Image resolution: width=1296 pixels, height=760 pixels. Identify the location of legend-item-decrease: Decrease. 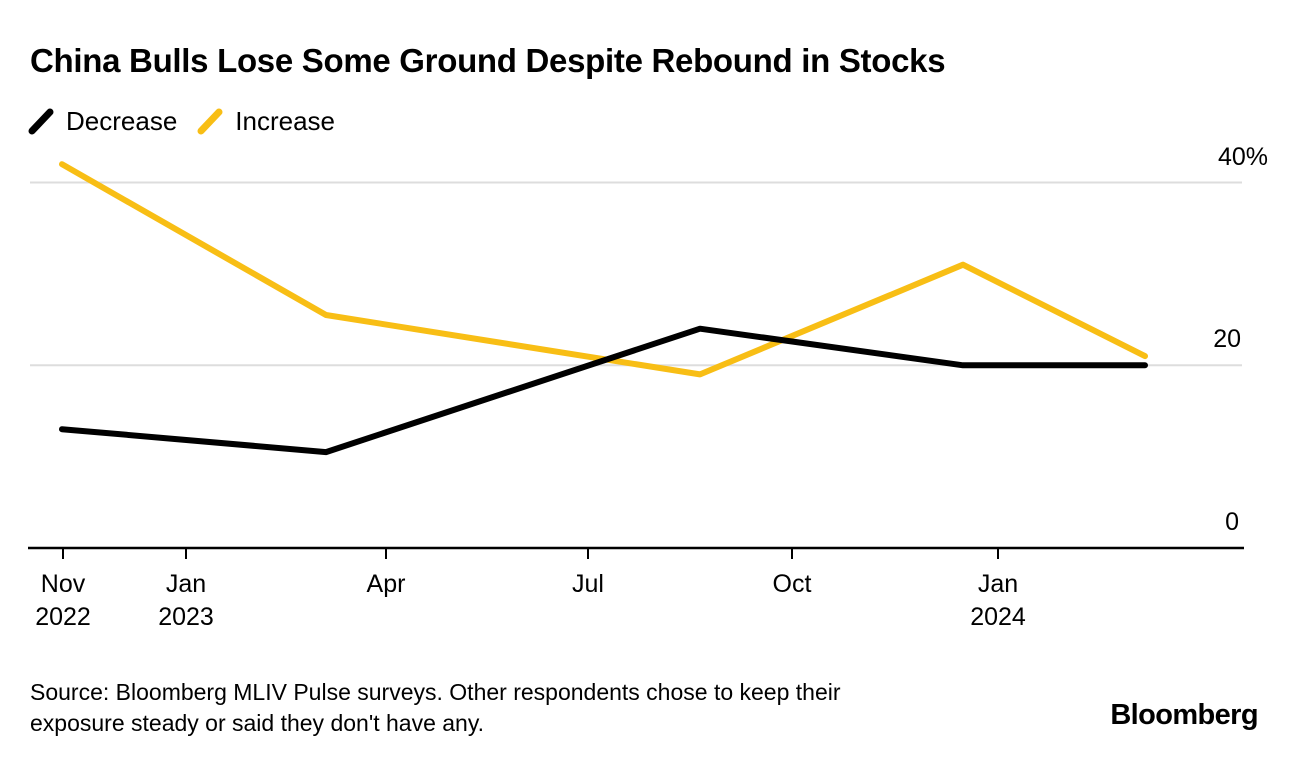
(102, 121).